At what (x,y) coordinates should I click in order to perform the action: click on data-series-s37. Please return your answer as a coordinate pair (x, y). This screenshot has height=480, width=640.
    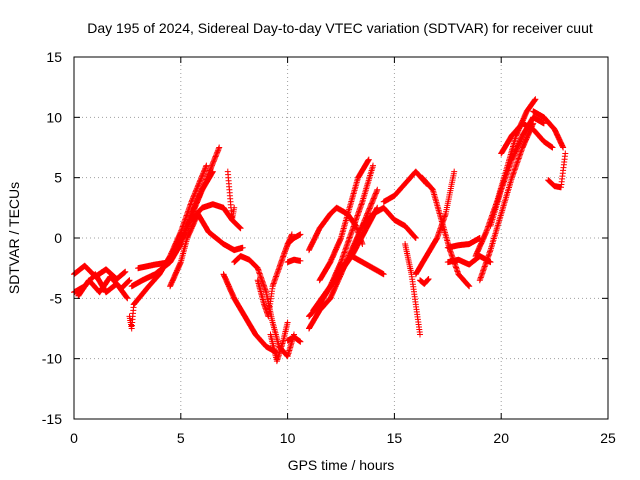
    Looking at the image, I should click on (557, 170).